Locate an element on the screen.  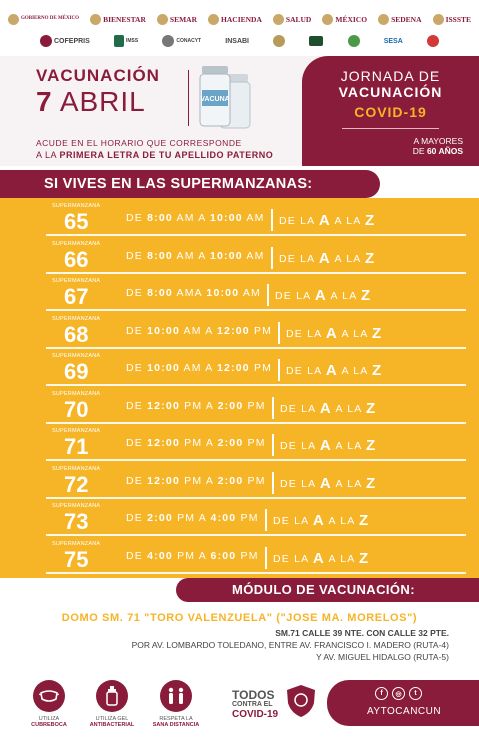
measure-caption-mask: UTILIZA CUBREBOCA is located at coordinates (49, 722).